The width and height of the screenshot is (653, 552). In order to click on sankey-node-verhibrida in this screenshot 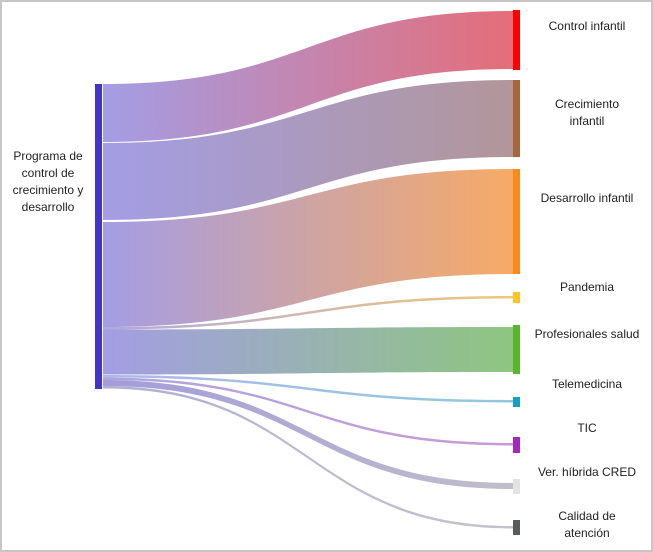, I will do `click(516, 486)`.